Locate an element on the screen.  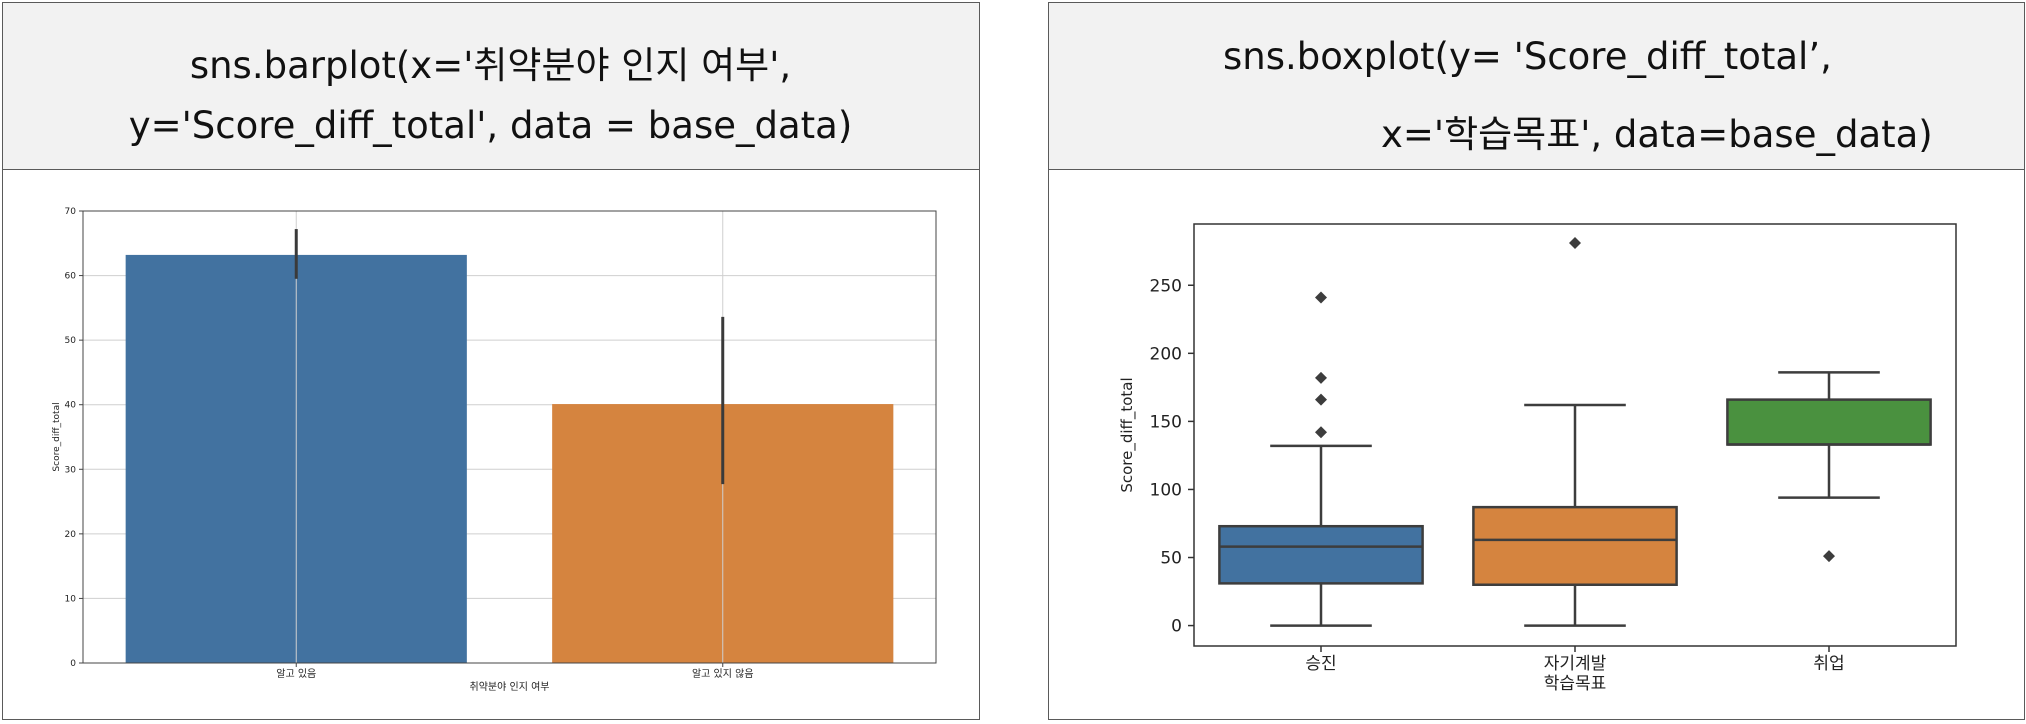
y-tick-label: 250 is located at coordinates (1166, 286).